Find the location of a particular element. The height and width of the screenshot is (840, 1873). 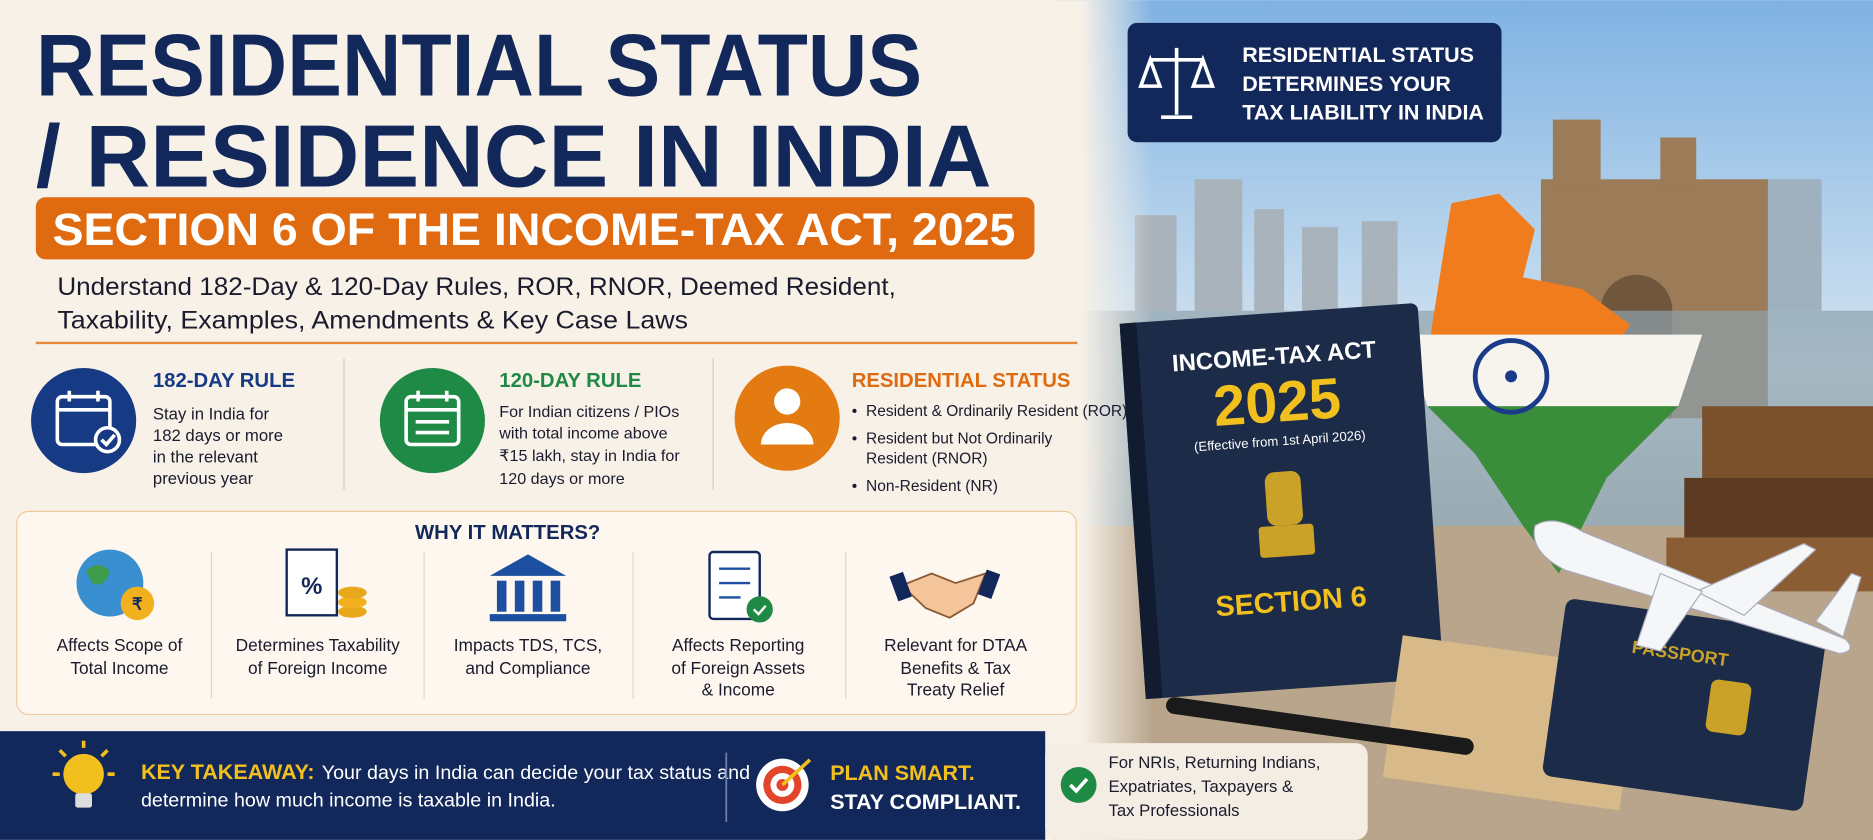

audience-text: Expatriates, Taxpayers & is located at coordinates (1201, 786).